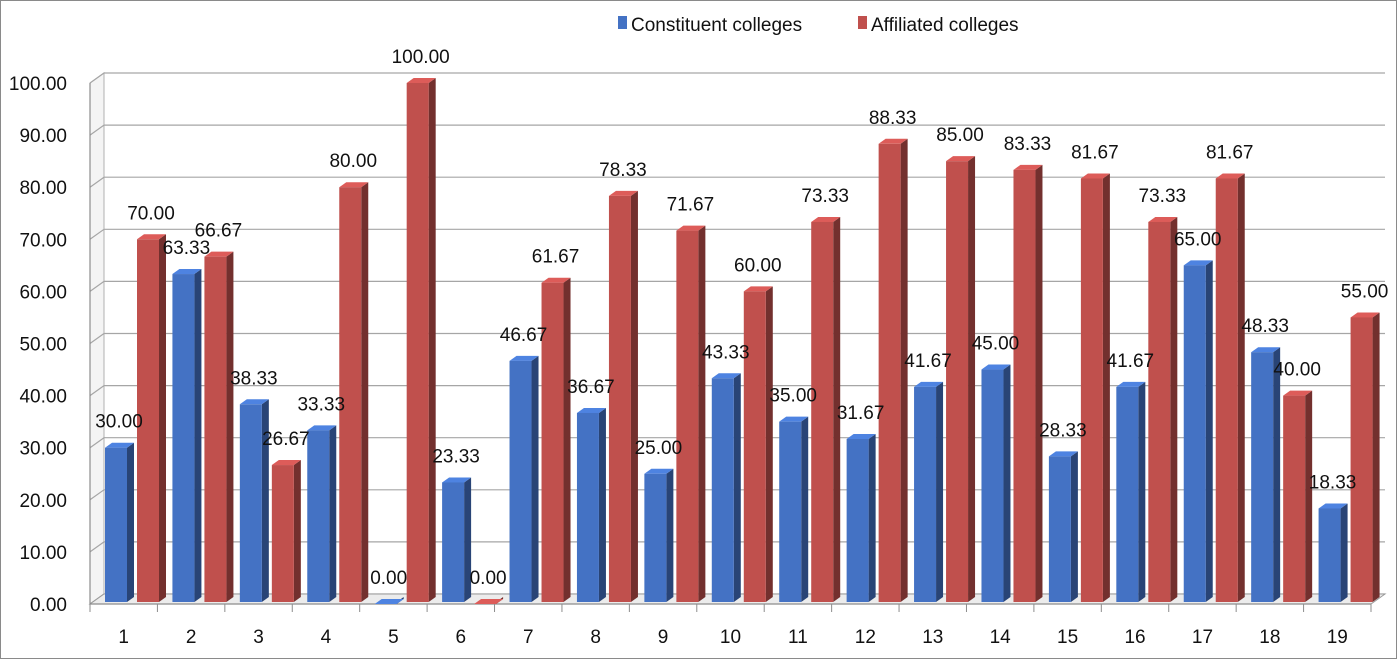 The image size is (1397, 663). What do you see at coordinates (1230, 152) in the screenshot?
I see `data-label: 81.67` at bounding box center [1230, 152].